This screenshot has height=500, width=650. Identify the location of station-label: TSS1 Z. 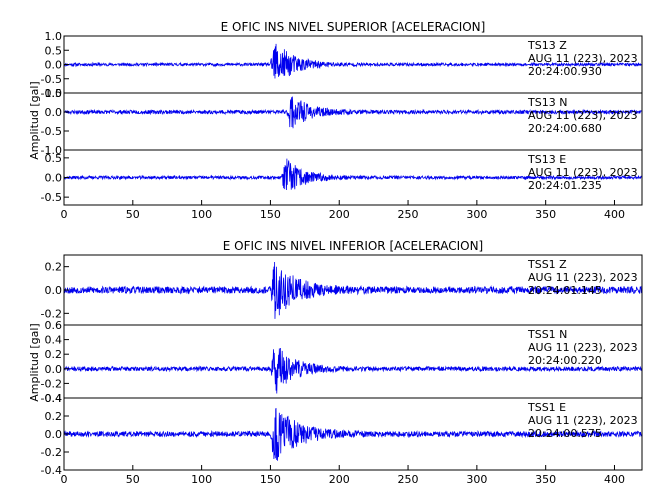
(547, 264).